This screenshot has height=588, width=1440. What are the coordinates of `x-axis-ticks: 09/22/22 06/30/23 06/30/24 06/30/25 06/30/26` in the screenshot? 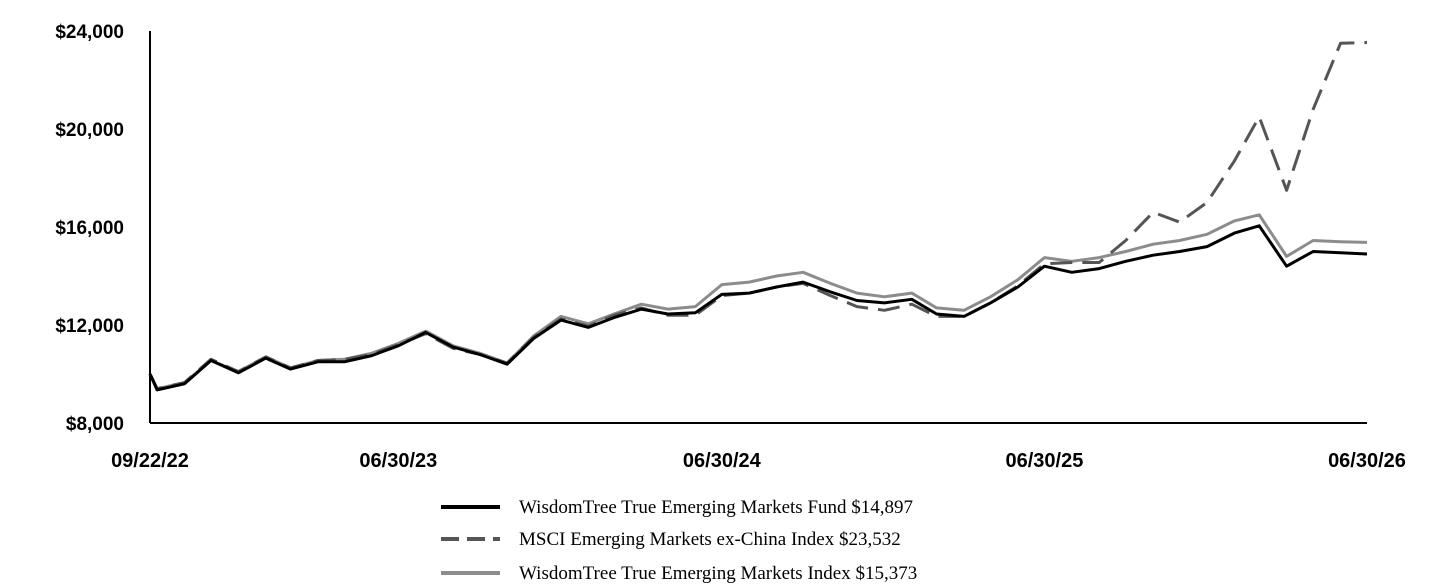 It's located at (758, 461).